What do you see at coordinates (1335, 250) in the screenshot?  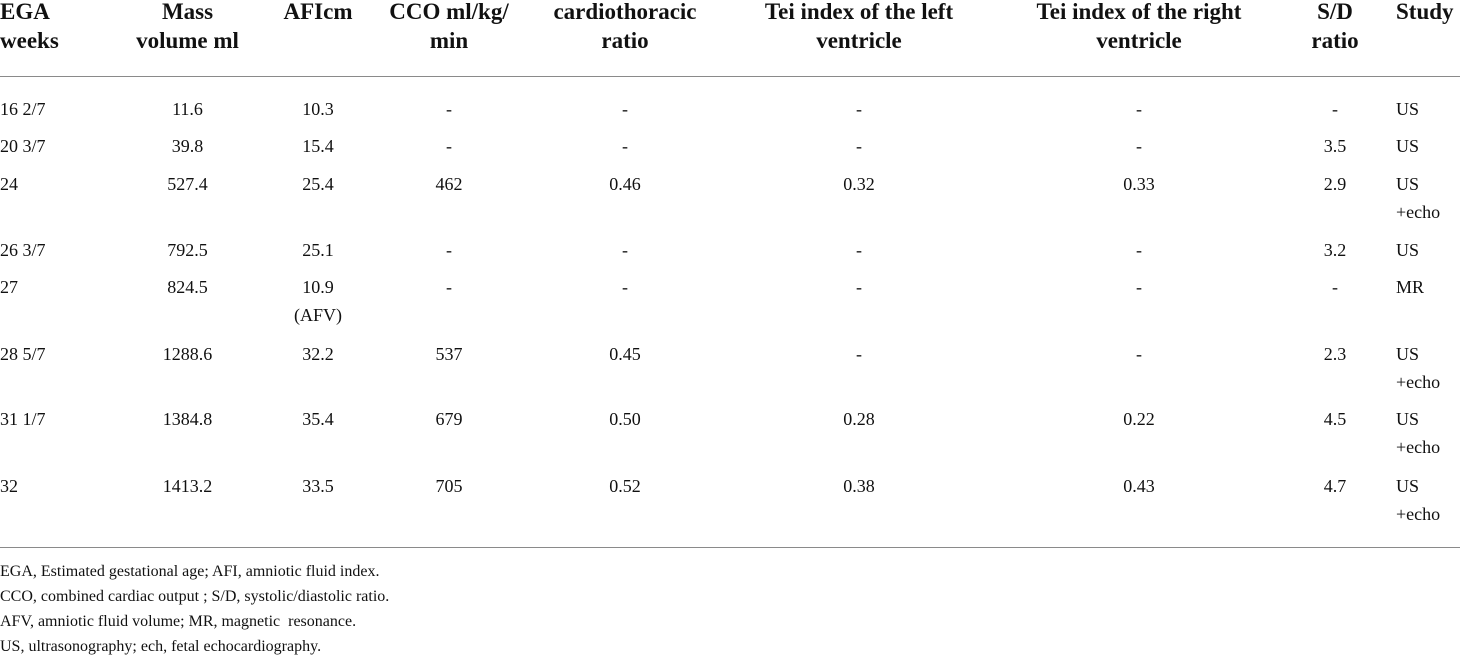 I see `cell-sd: 3.2` at bounding box center [1335, 250].